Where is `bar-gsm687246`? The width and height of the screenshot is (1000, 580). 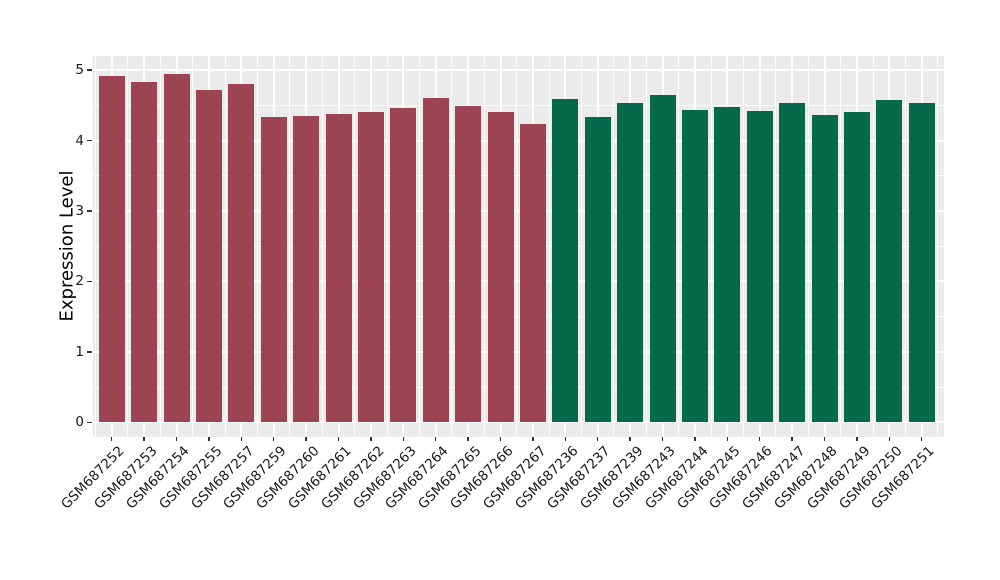
bar-gsm687246 is located at coordinates (759, 266).